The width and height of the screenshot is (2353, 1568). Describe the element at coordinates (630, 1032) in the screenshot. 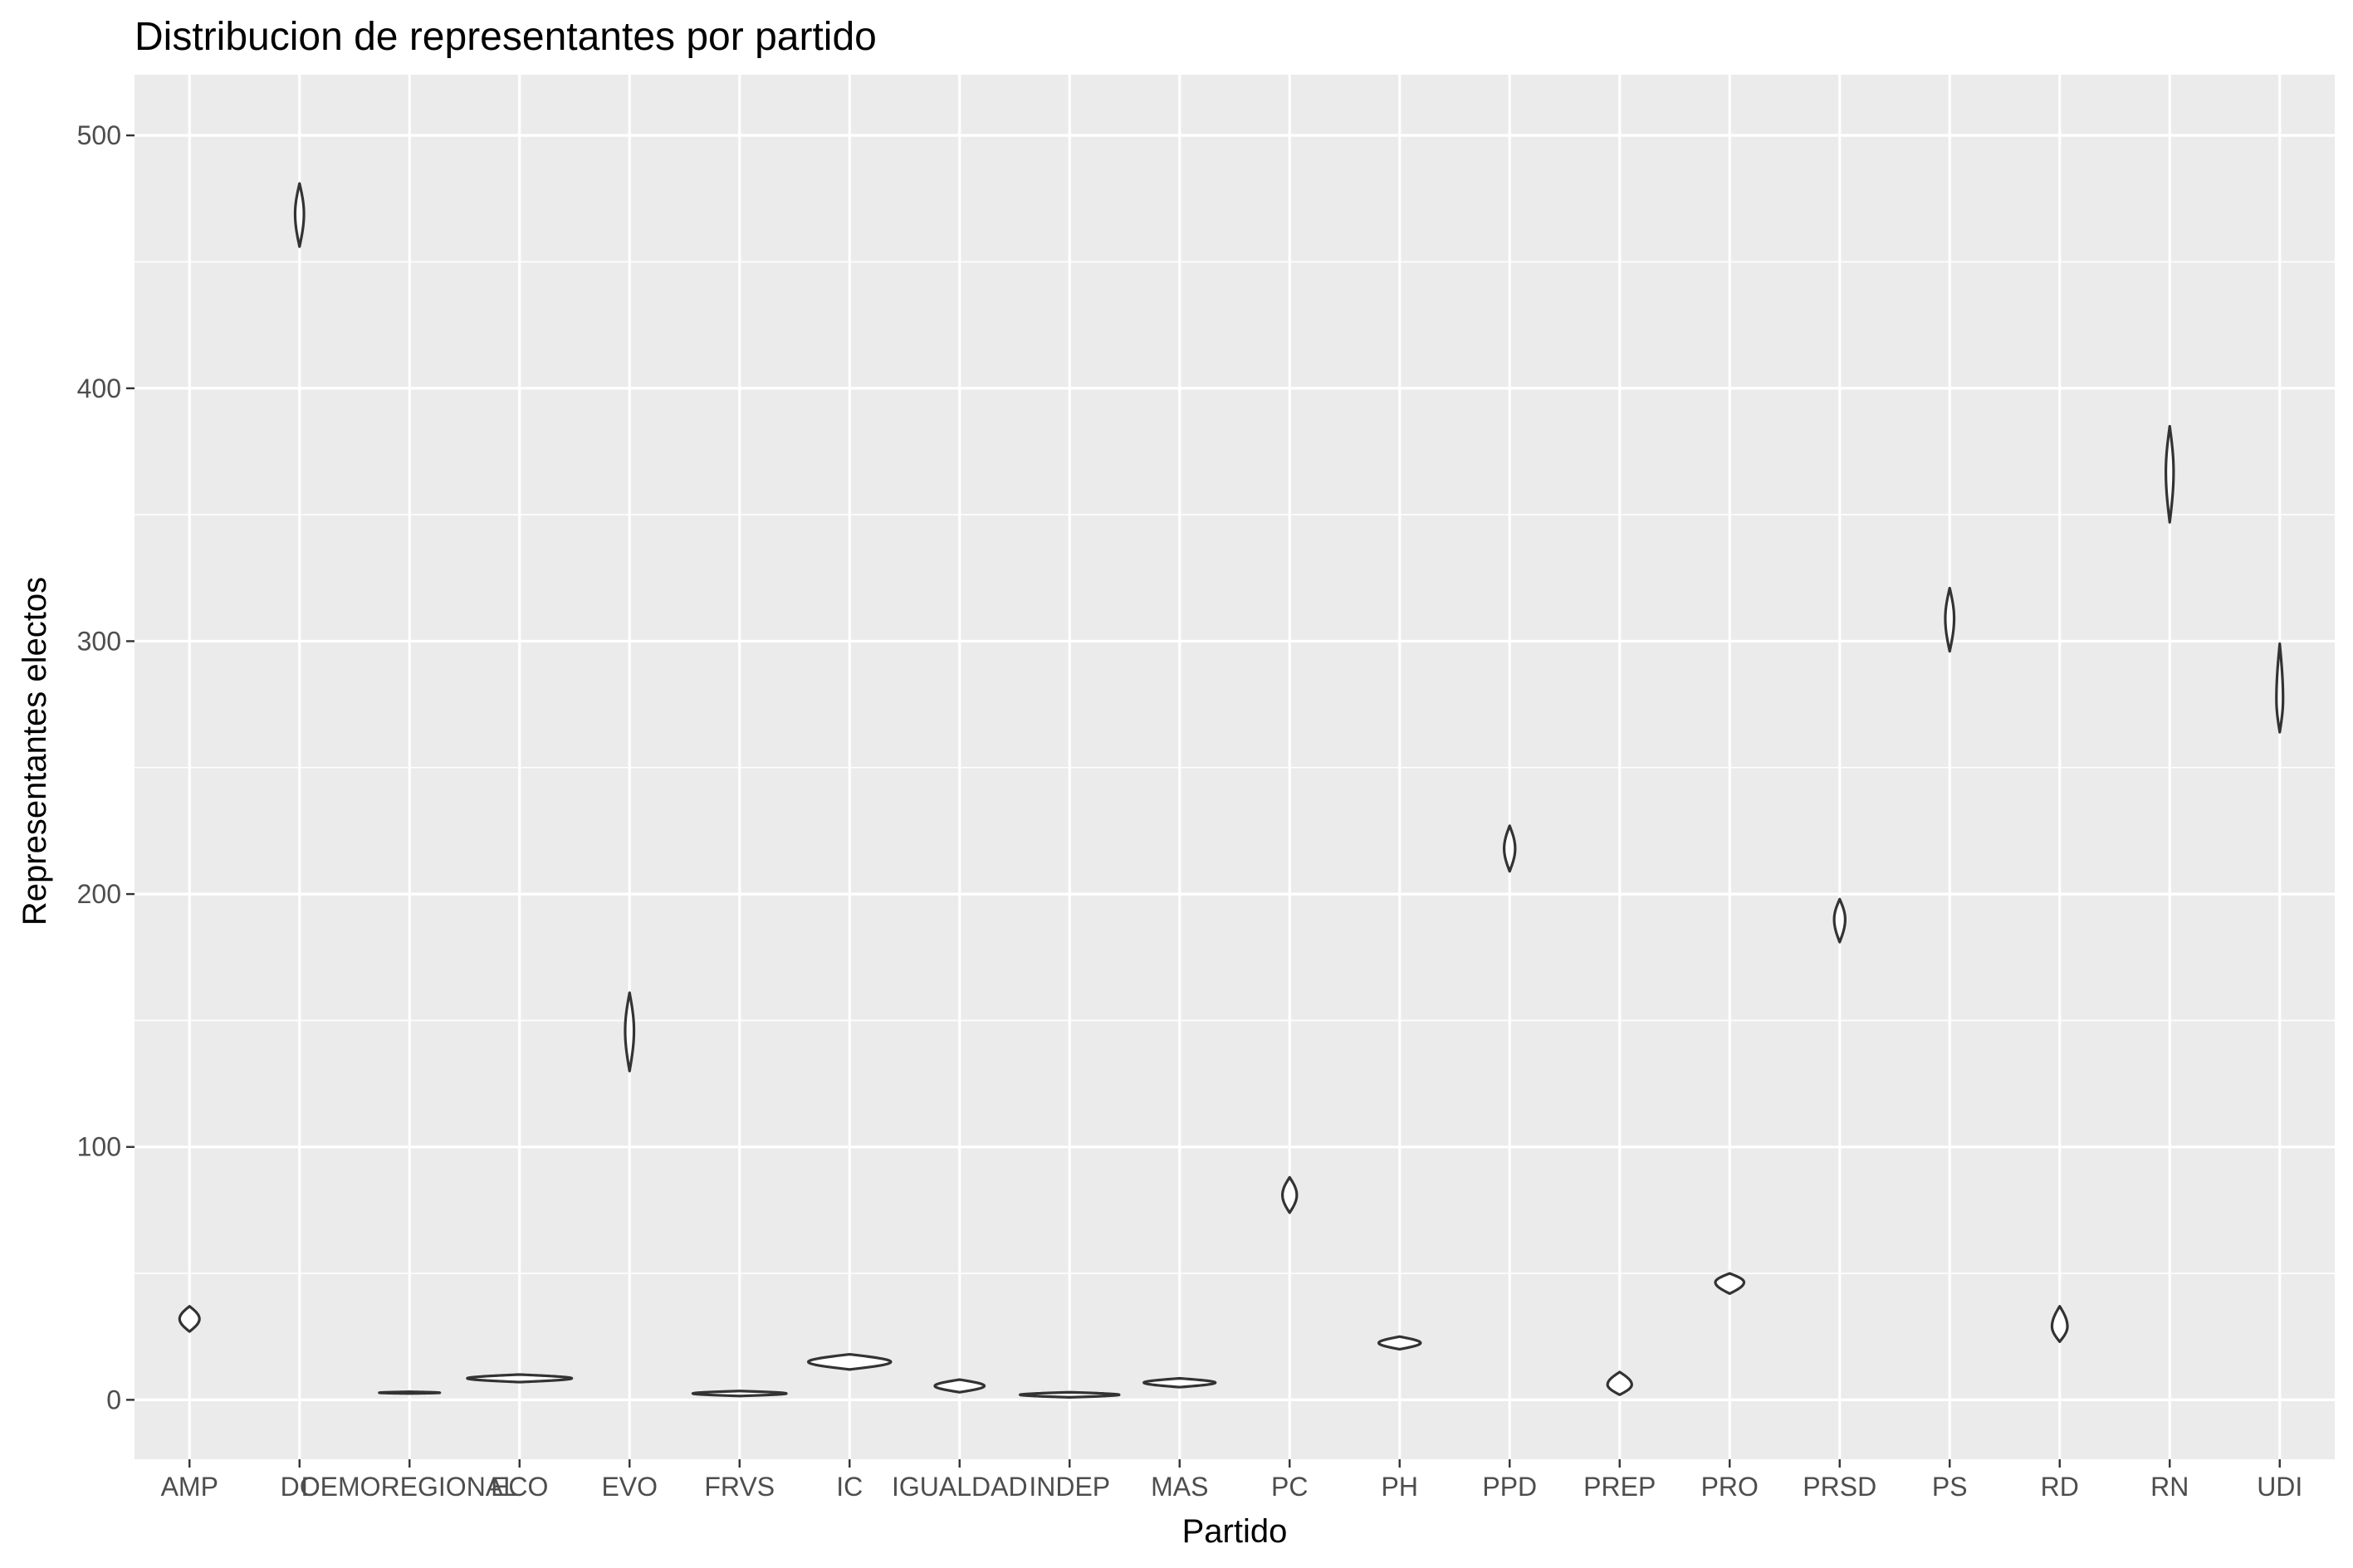

I see `violin-evo` at that location.